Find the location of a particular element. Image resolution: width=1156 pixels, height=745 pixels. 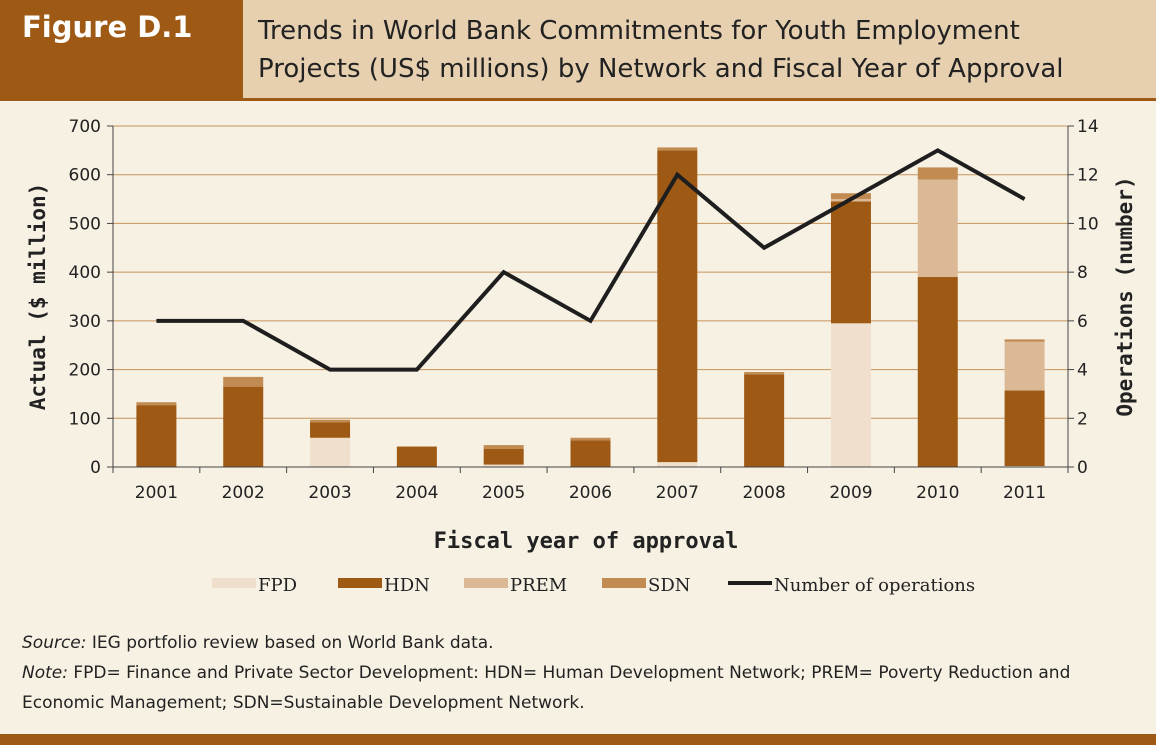

bar-sdn-2010 is located at coordinates (937, 173).